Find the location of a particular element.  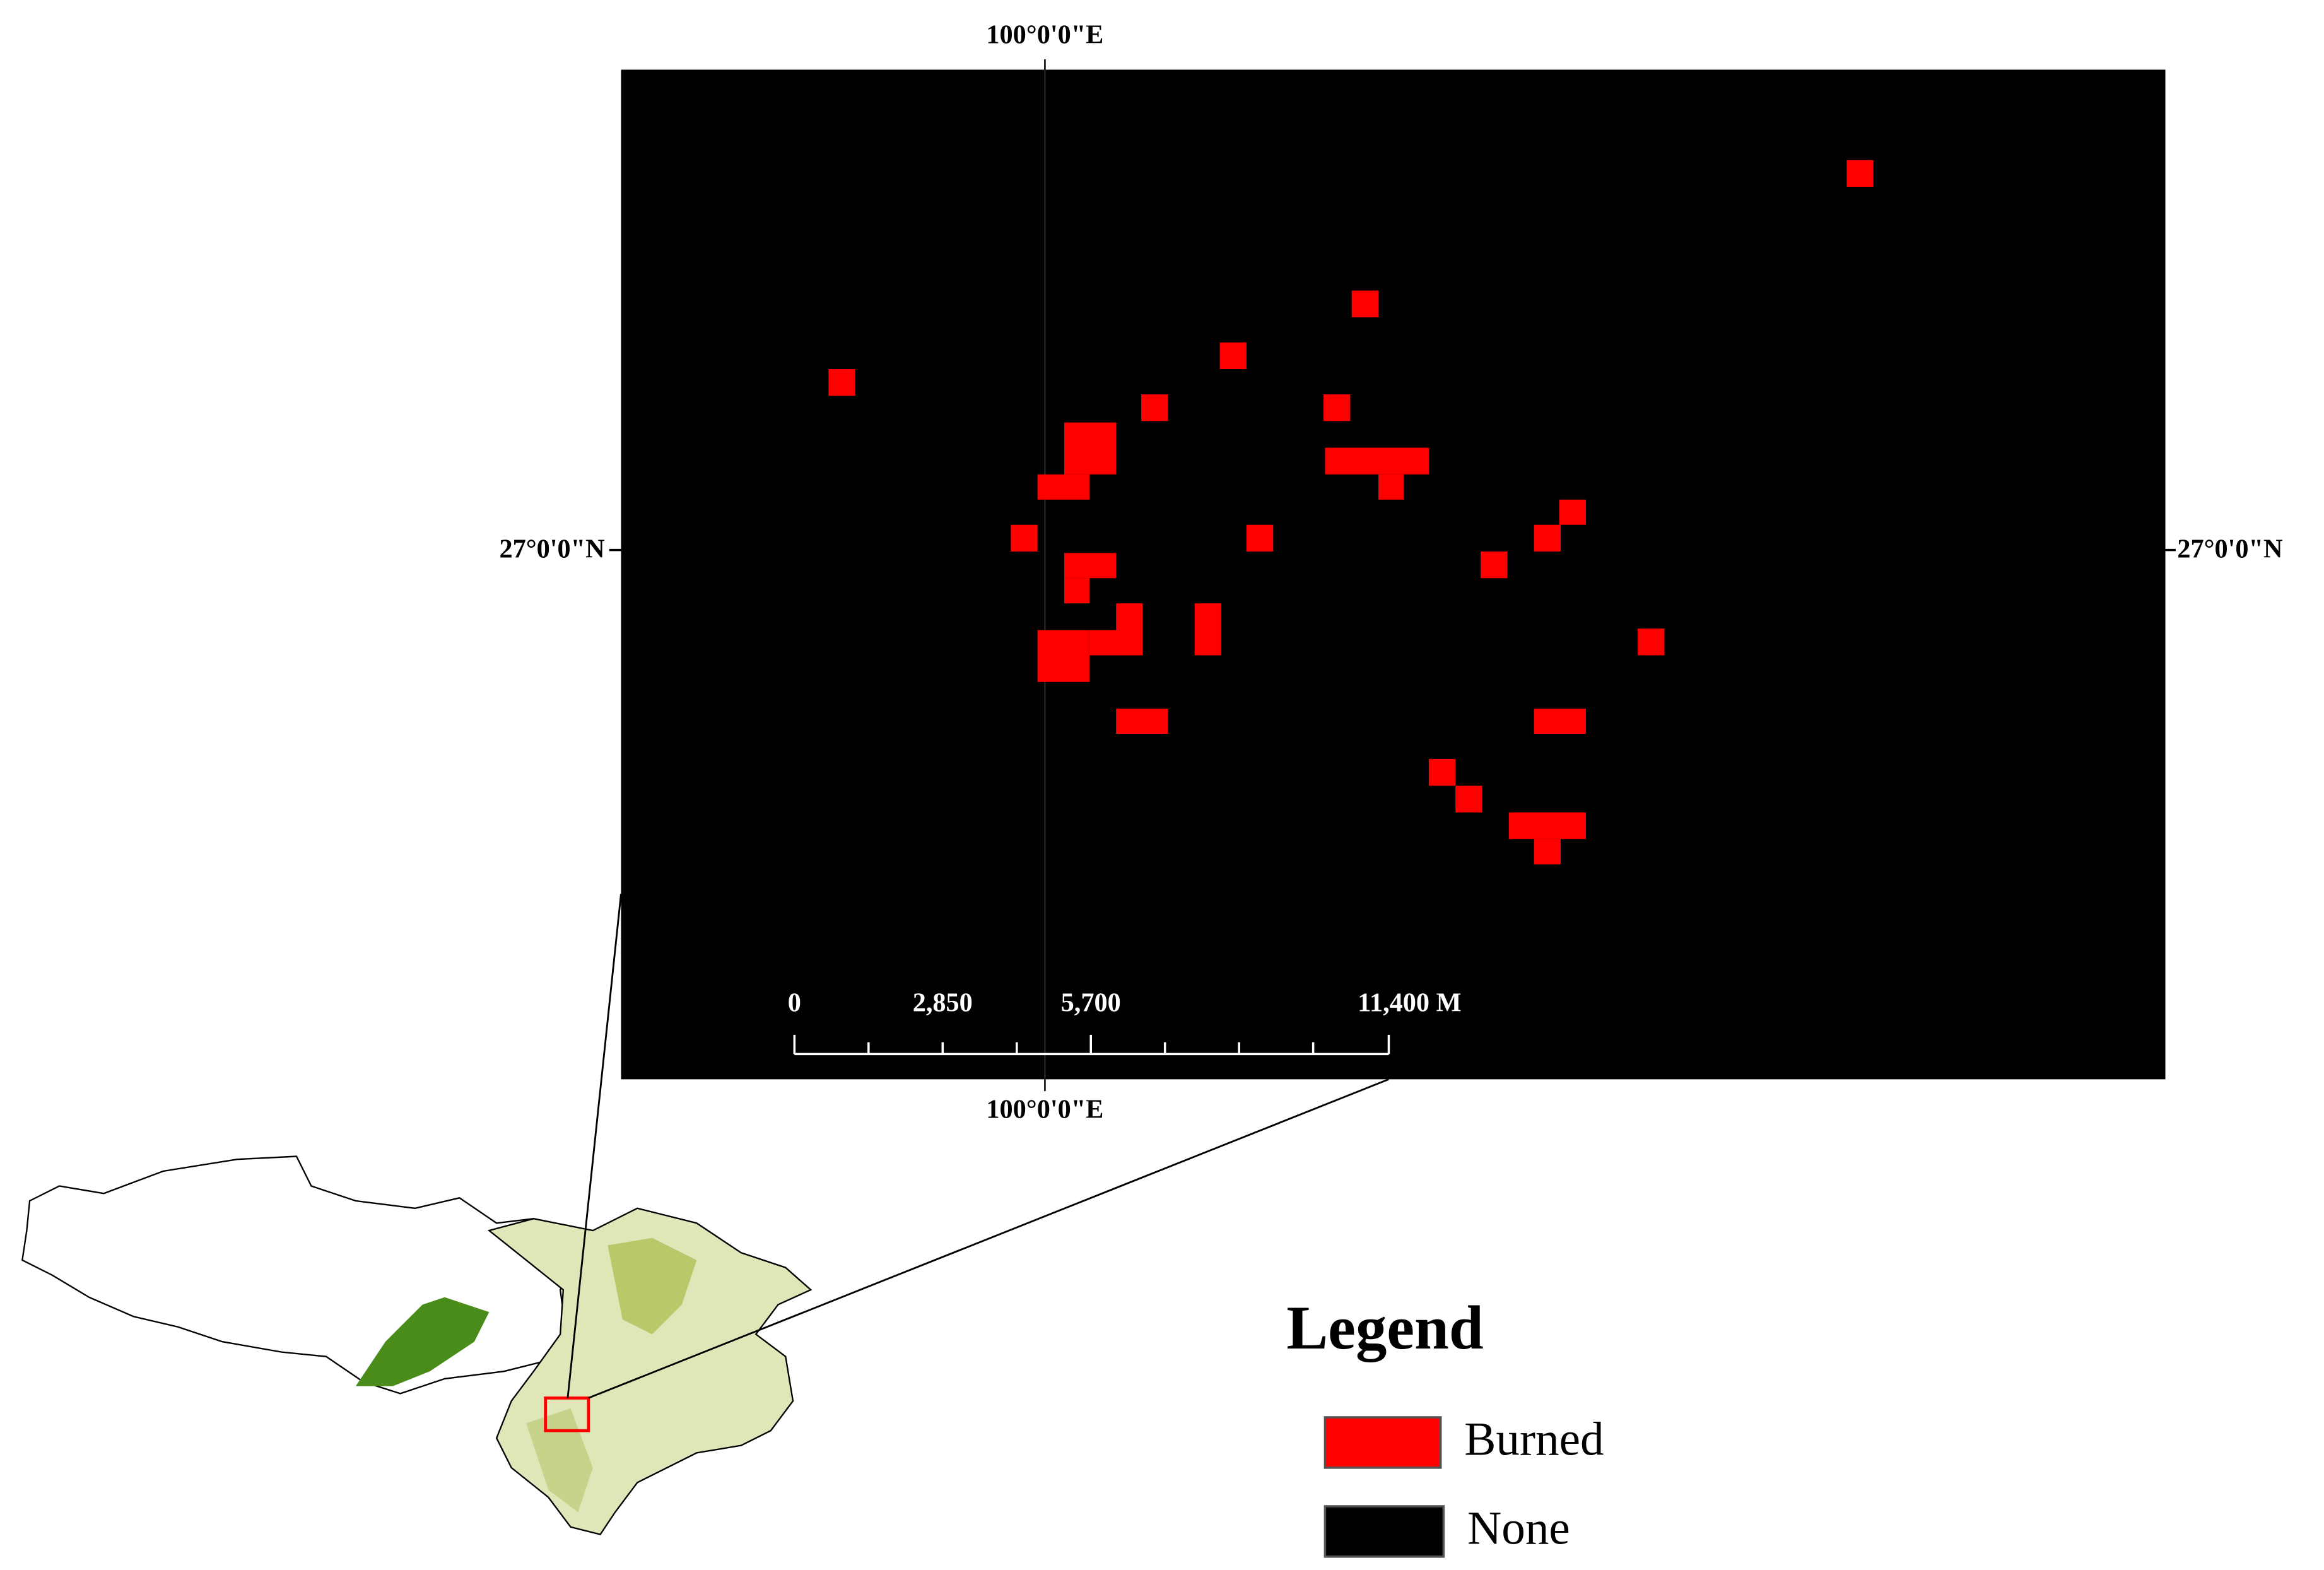

scale-bar is located at coordinates (1091, 1045).